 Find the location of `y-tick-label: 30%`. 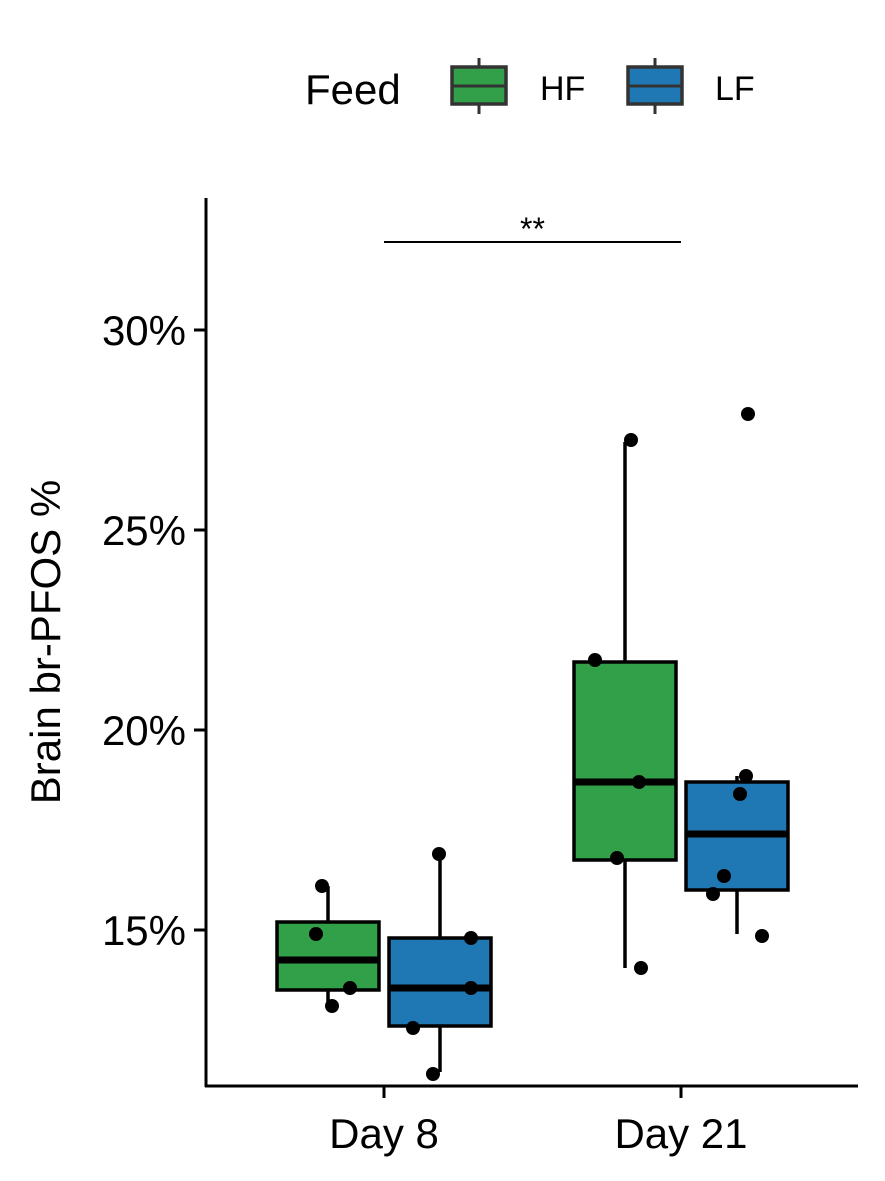

y-tick-label: 30% is located at coordinates (144, 330).